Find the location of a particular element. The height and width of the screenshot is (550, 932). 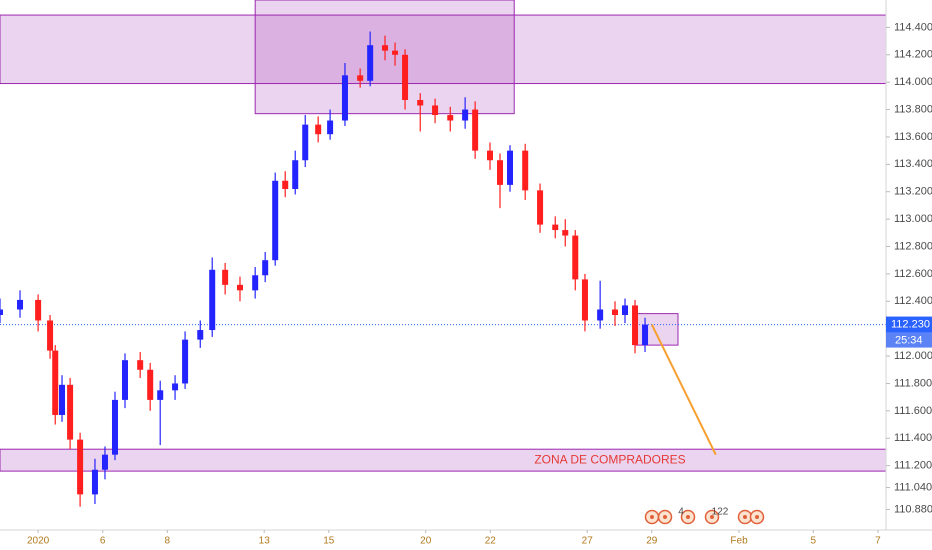

y-tick-label: 113.400 is located at coordinates (913, 164).